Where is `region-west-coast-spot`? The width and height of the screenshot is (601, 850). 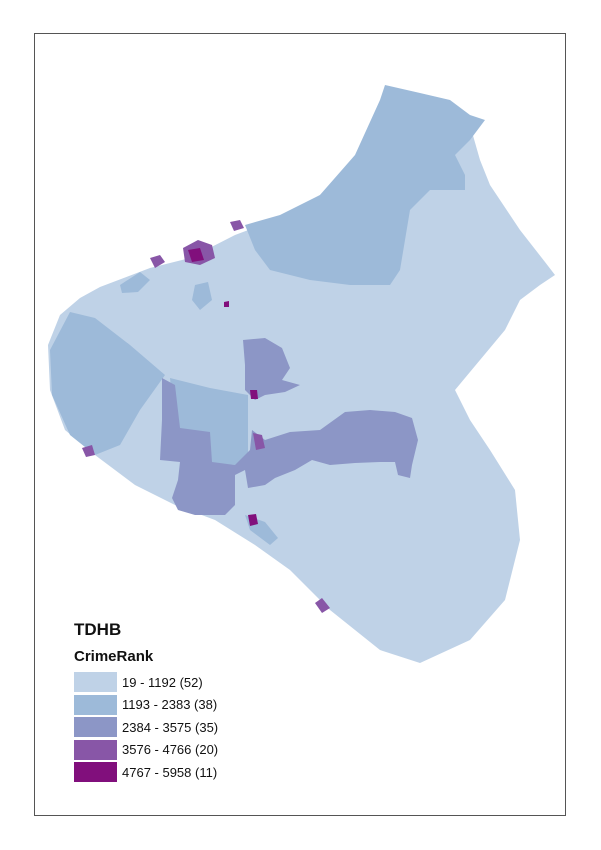 region-west-coast-spot is located at coordinates (157, 261).